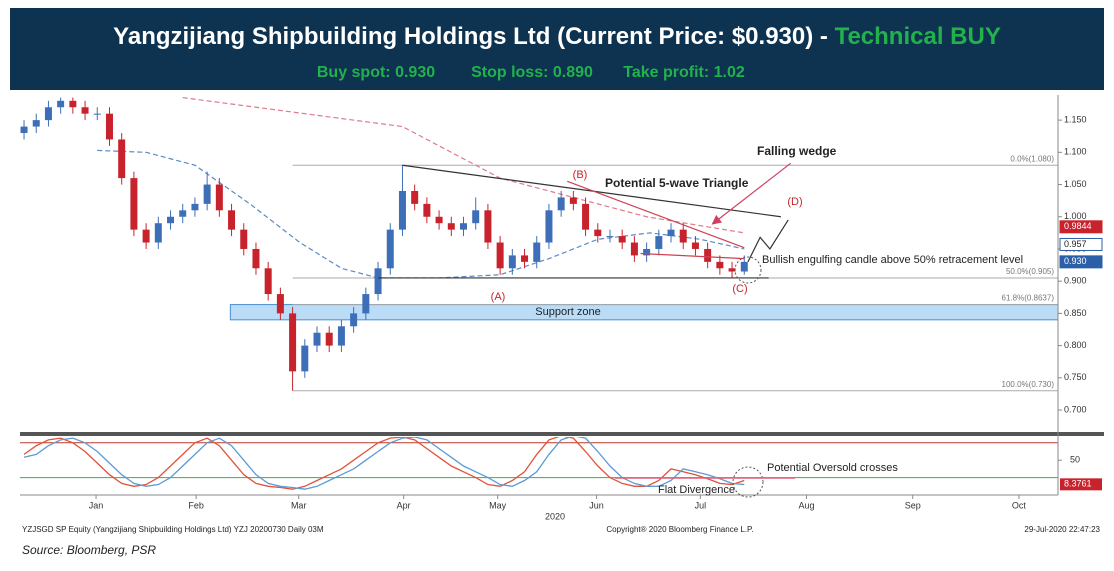 The image size is (1114, 571). Describe the element at coordinates (498, 505) in the screenshot. I see `x-tick-label: May` at that location.